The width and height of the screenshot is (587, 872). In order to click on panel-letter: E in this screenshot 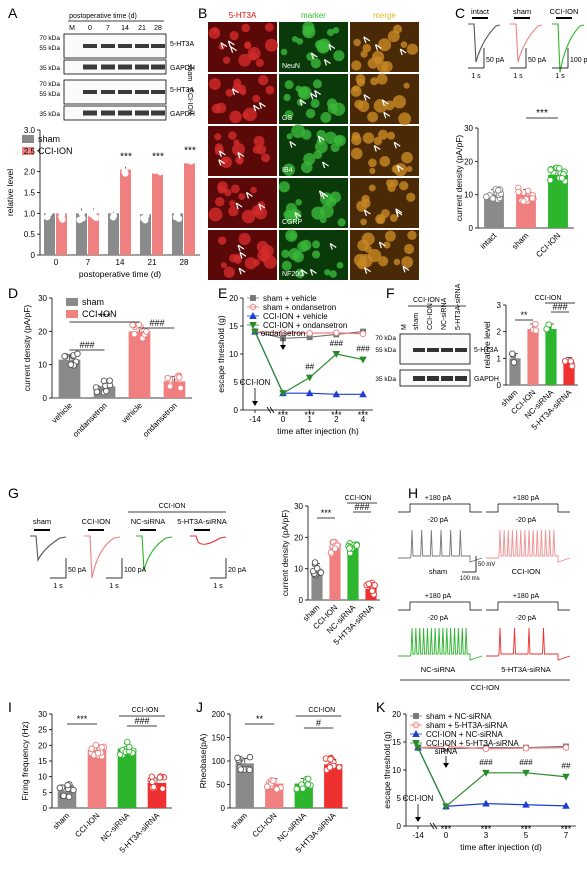, I will do `click(222, 293)`.